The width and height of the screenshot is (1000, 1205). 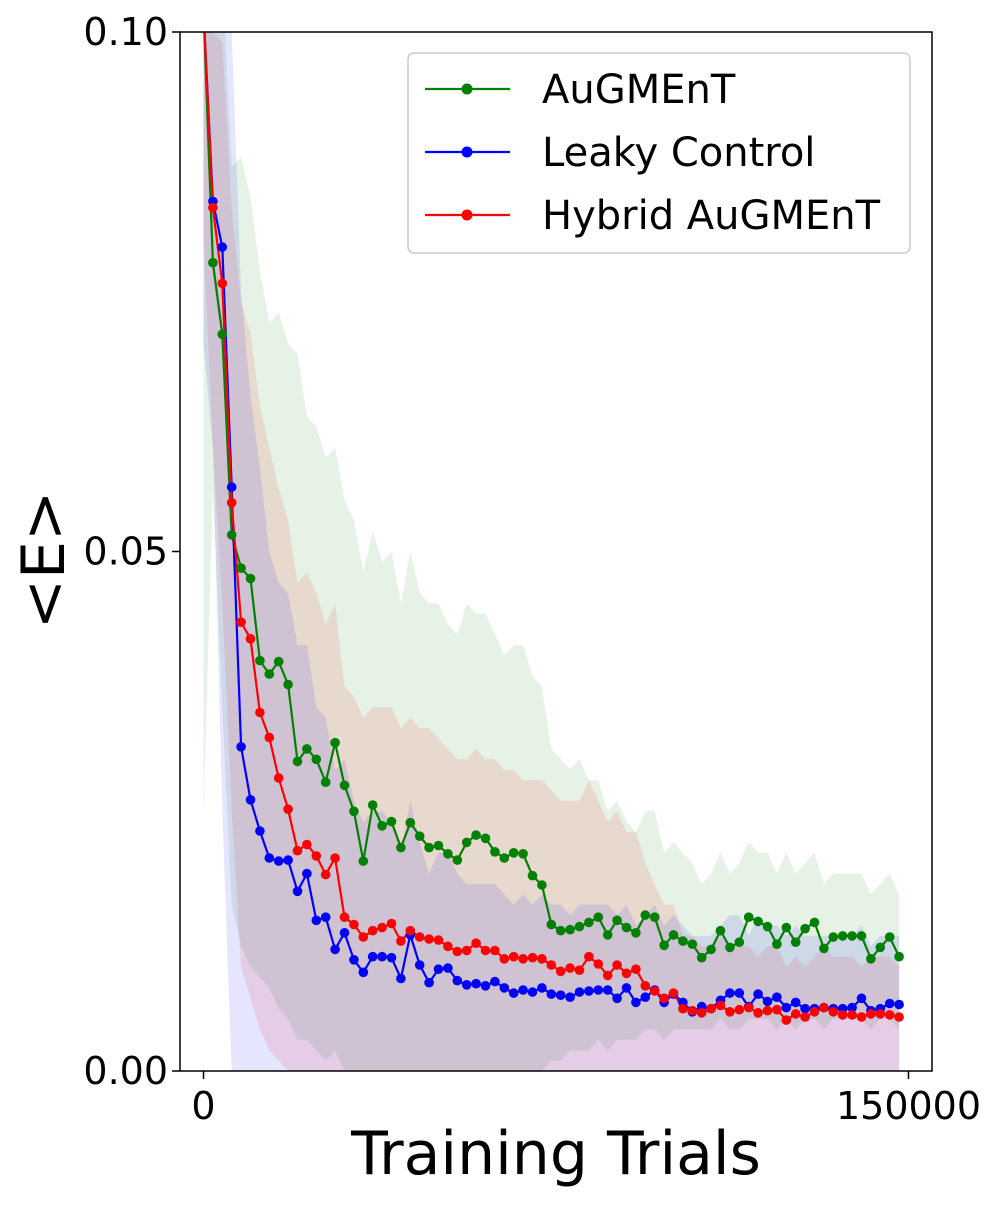 I want to click on legend-swatch-marker, so click(x=467, y=215).